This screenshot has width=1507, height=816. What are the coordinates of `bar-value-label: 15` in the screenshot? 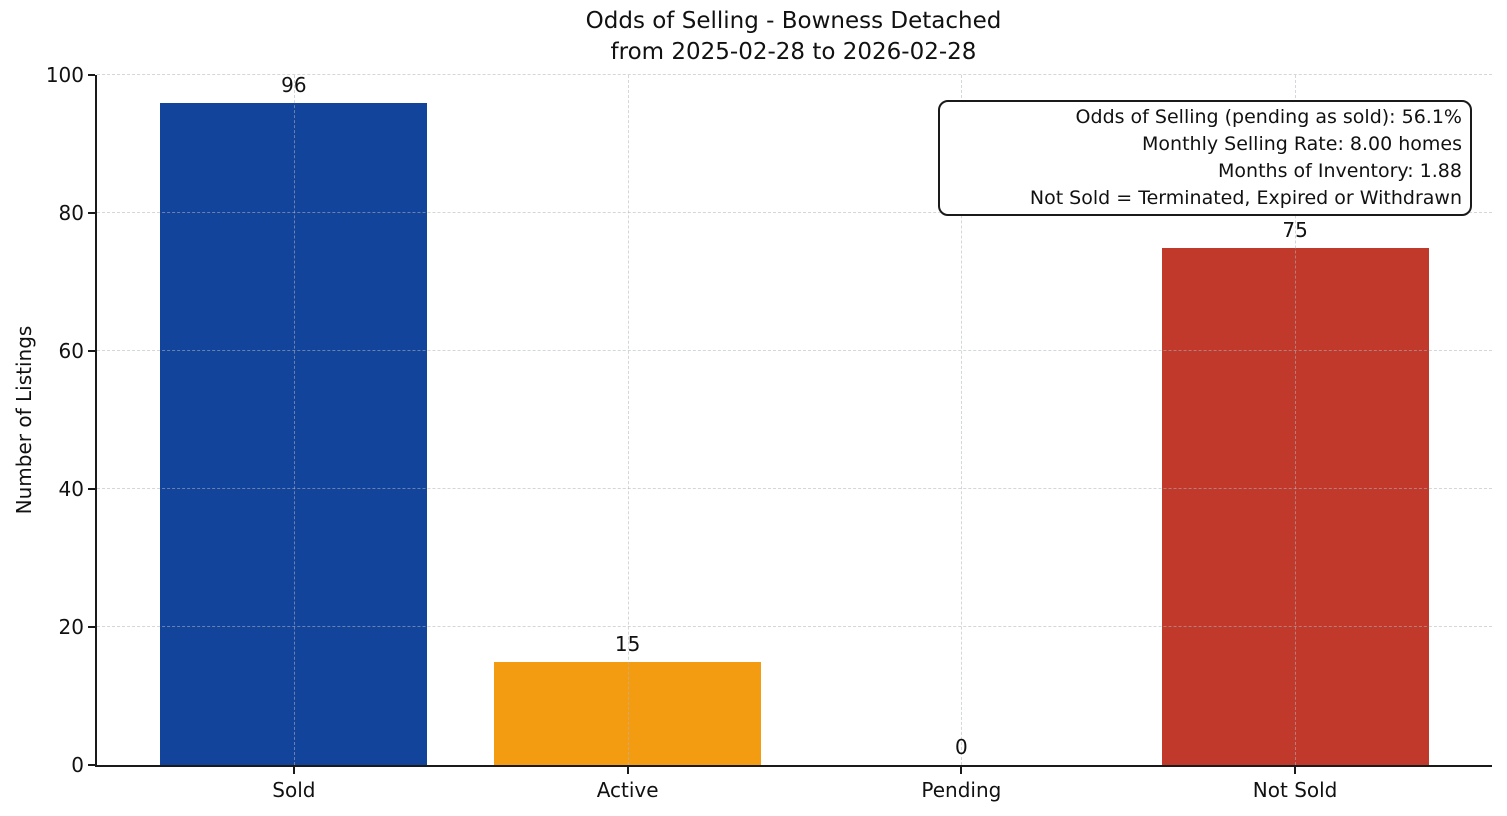 It's located at (627, 643).